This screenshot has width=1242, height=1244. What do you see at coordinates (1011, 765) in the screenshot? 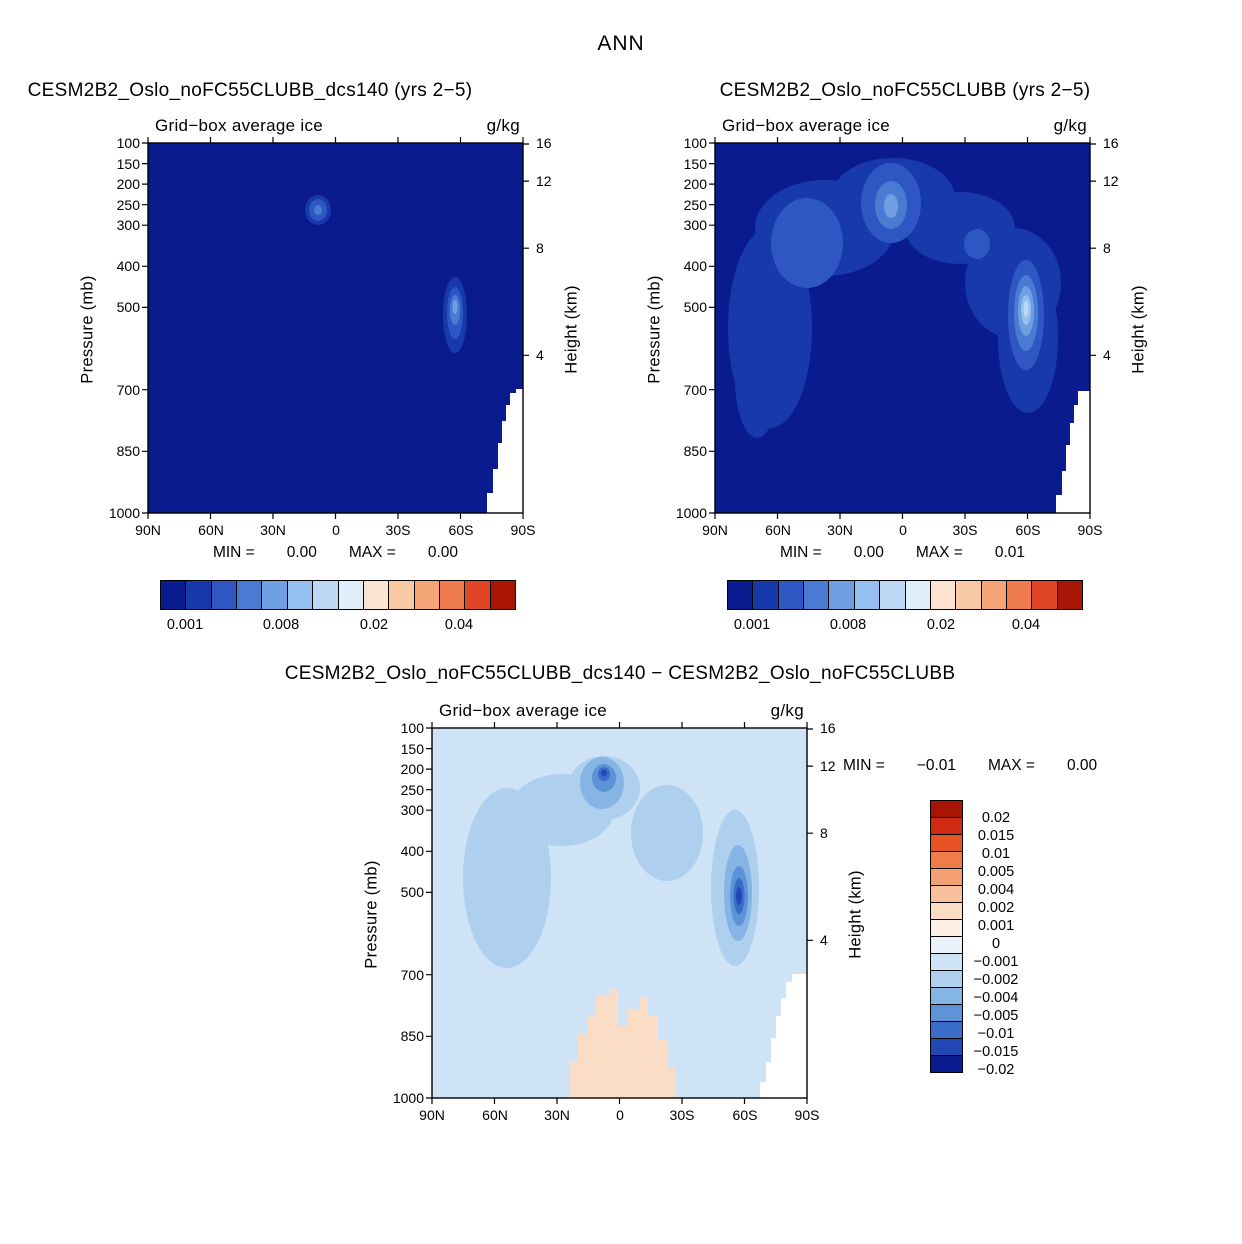
I see `p3-max-label: MAX =` at bounding box center [1011, 765].